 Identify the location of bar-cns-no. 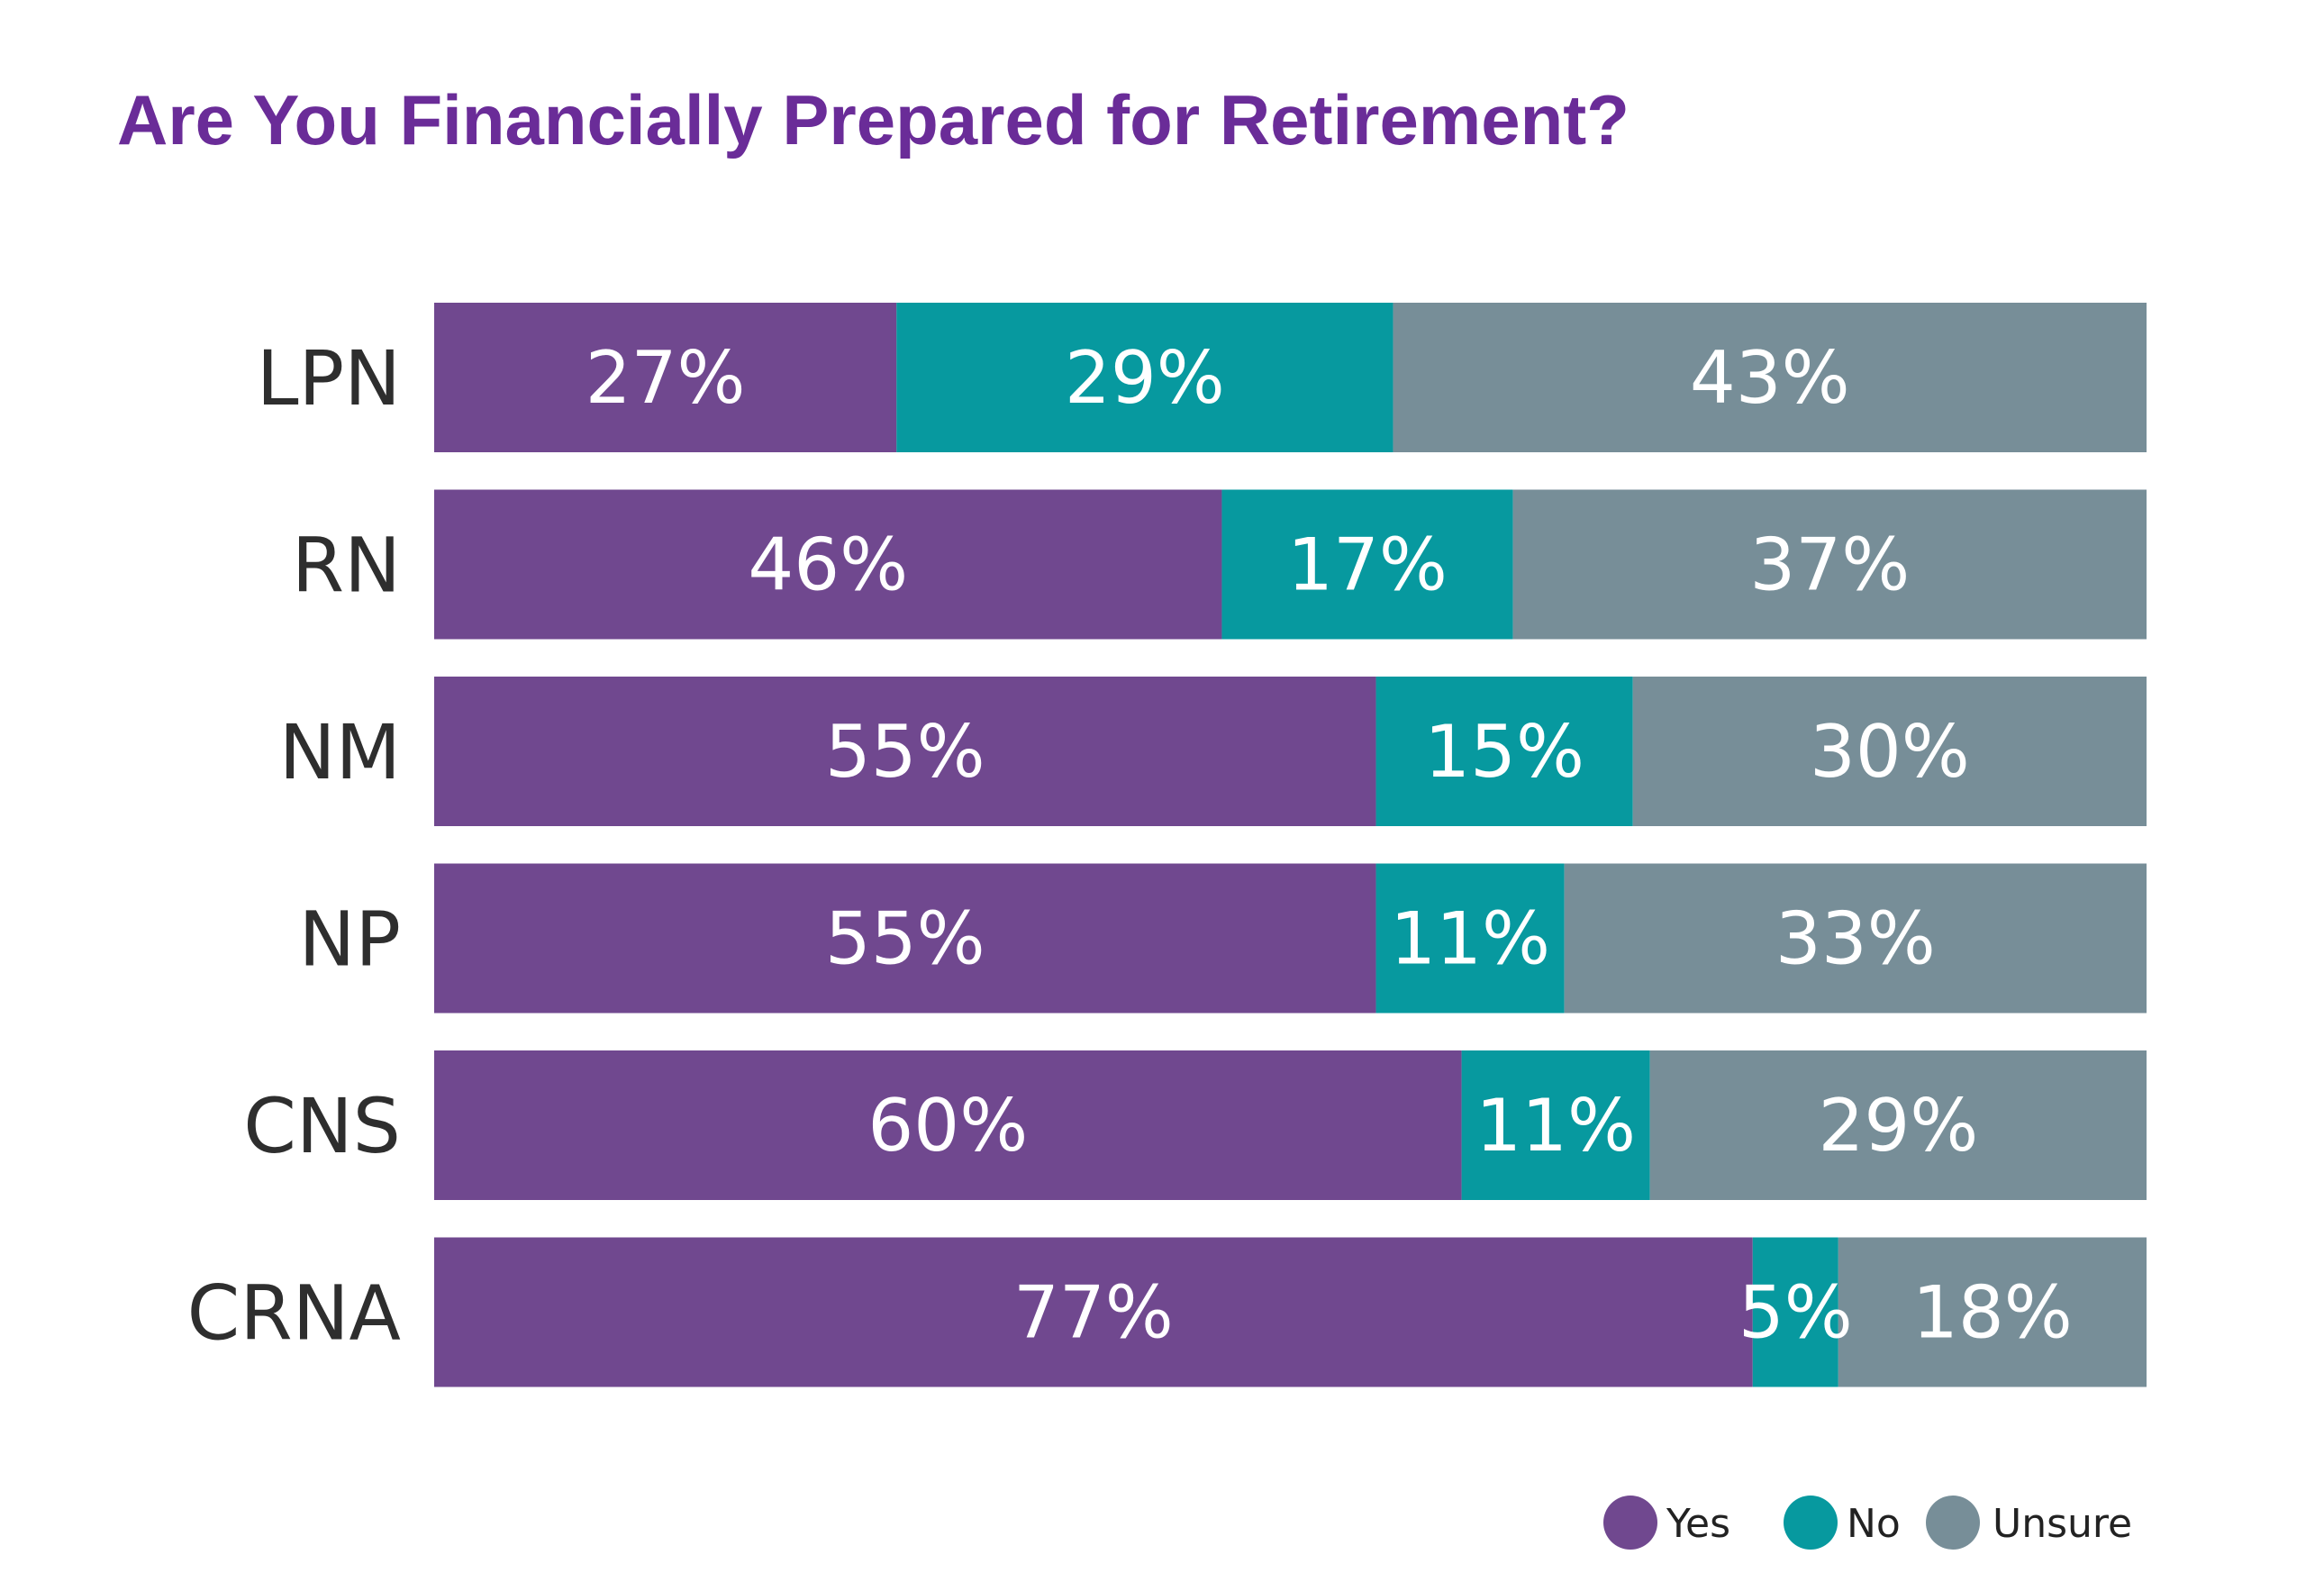
(1556, 1125).